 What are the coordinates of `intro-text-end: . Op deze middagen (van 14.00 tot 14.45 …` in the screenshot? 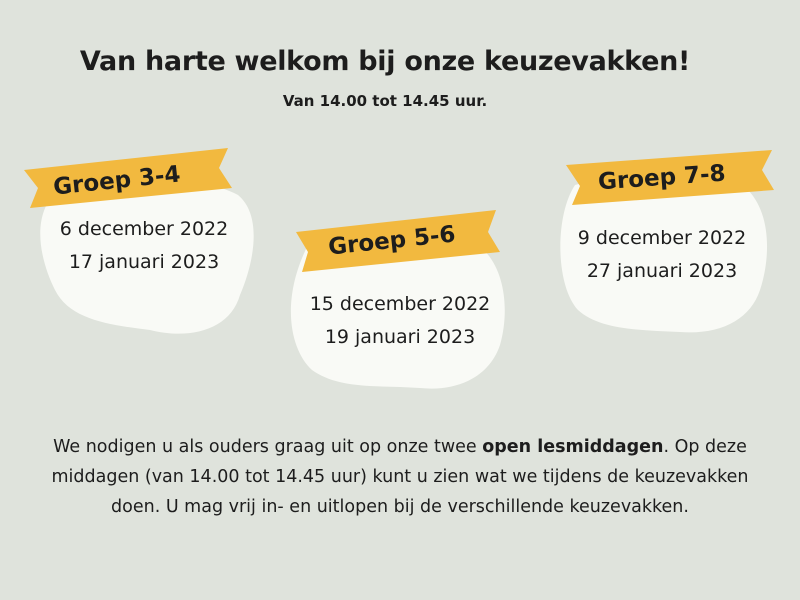 It's located at (400, 477).